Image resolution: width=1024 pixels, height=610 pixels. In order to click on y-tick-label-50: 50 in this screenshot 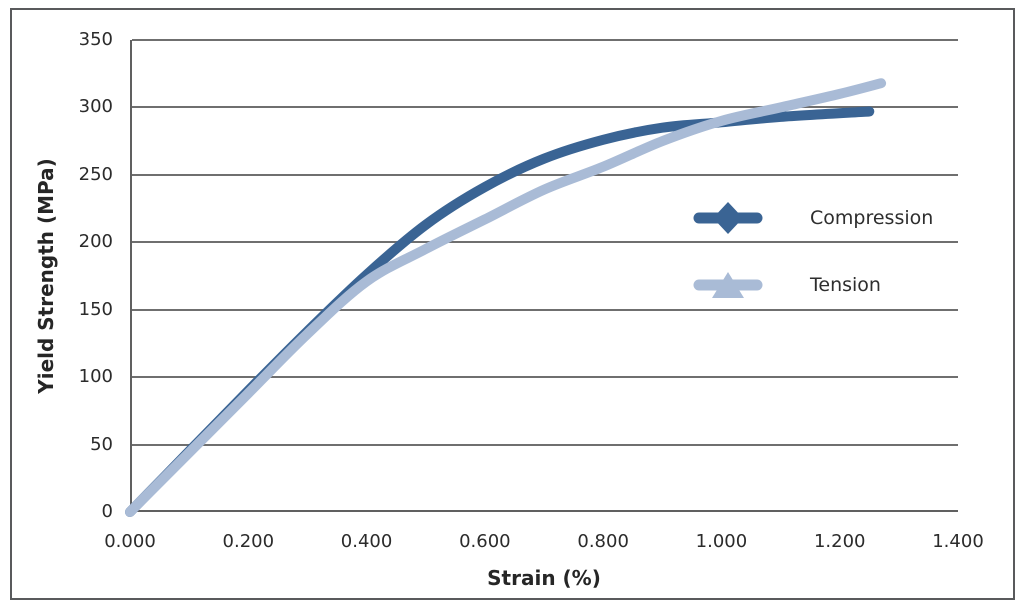, I will do `click(101, 444)`.